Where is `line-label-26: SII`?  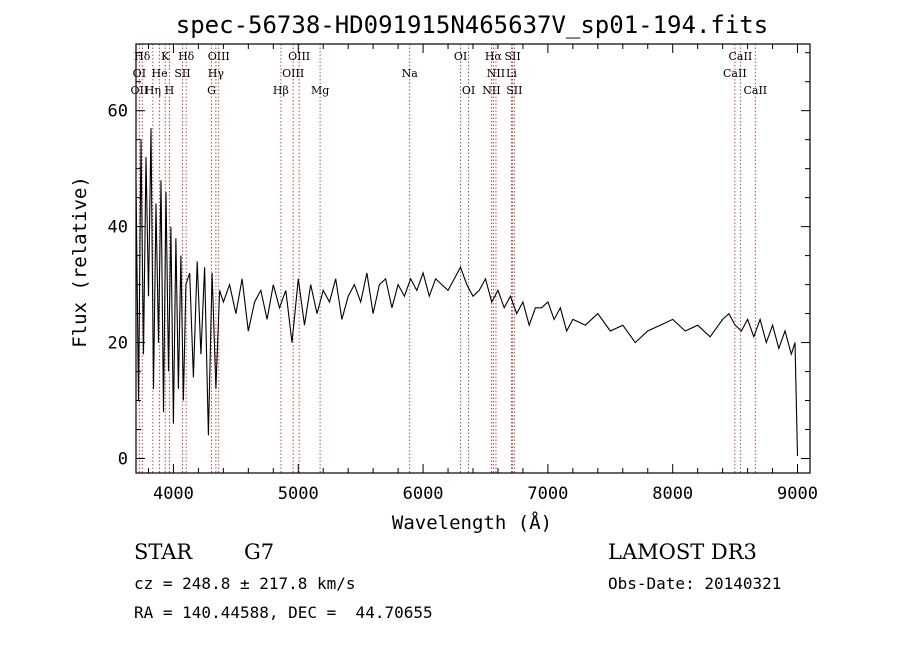
line-label-26: SII is located at coordinates (514, 90).